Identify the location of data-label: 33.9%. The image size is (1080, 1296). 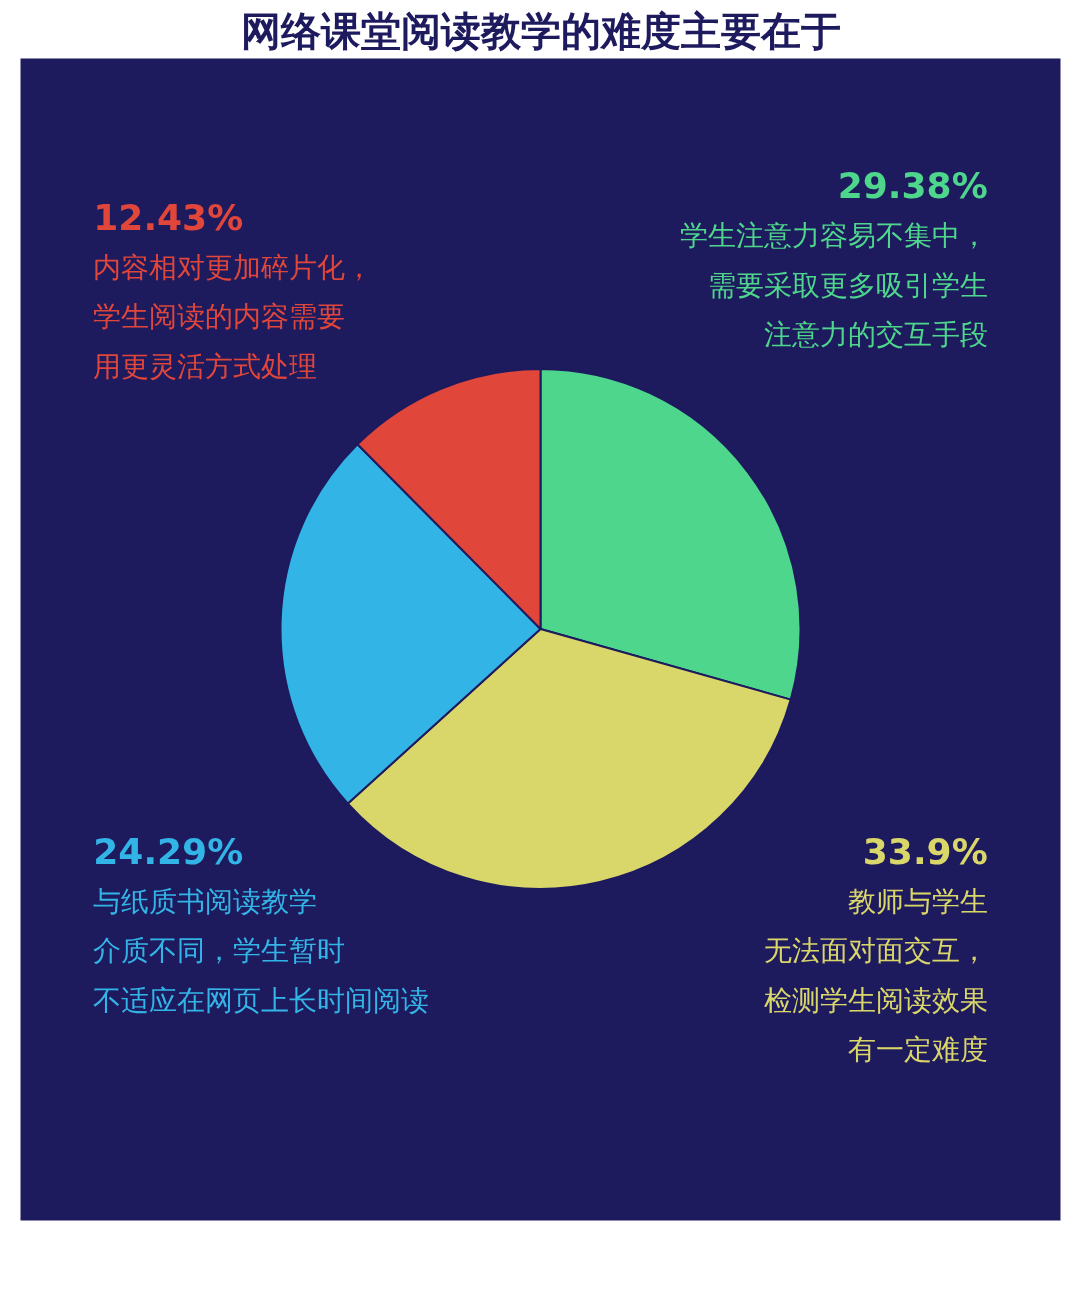
(925, 851).